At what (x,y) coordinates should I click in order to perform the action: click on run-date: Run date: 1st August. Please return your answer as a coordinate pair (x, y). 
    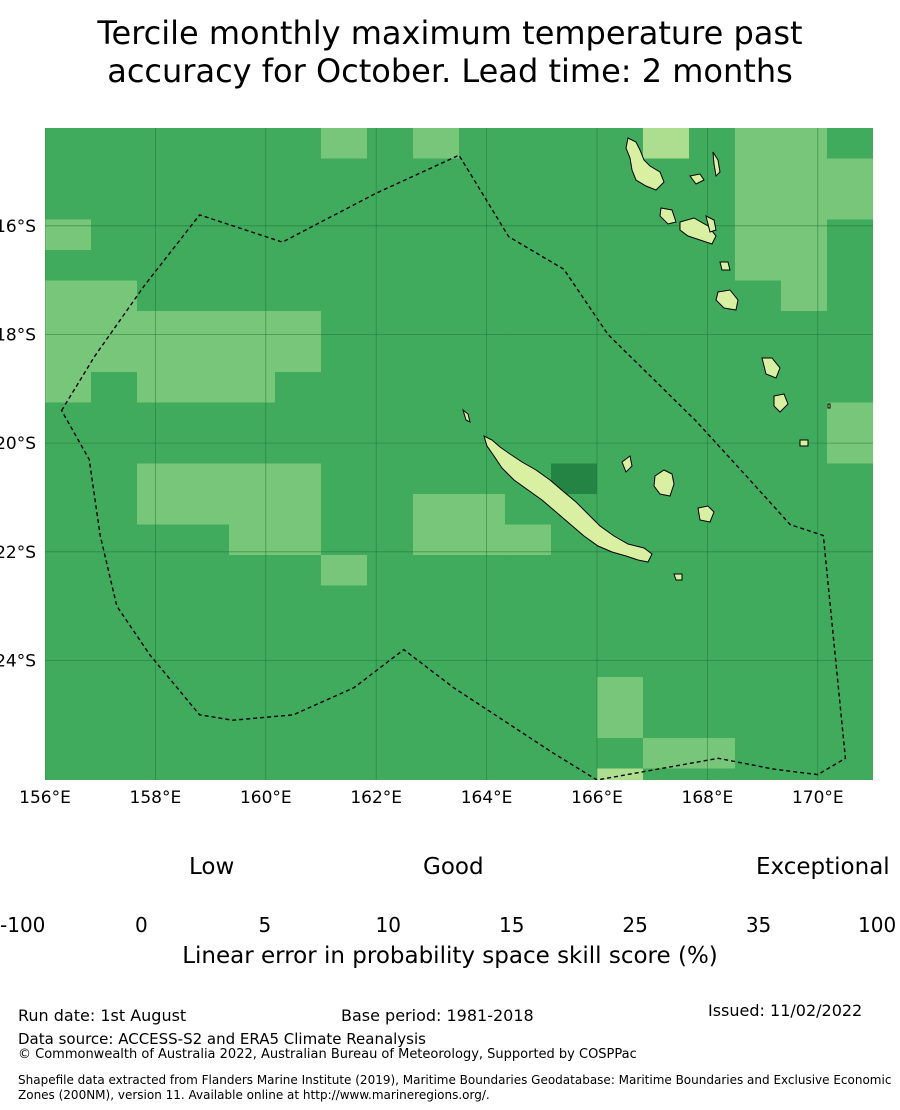
    Looking at the image, I should click on (102, 1015).